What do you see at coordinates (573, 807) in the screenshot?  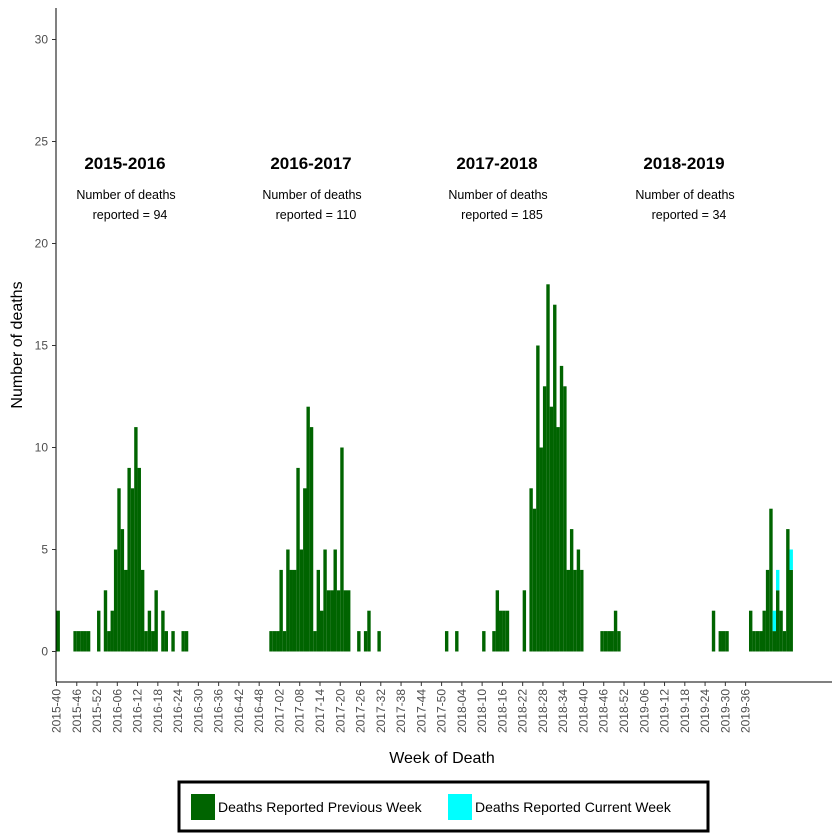 I see `legend-label-current: Deaths Reported Current Week` at bounding box center [573, 807].